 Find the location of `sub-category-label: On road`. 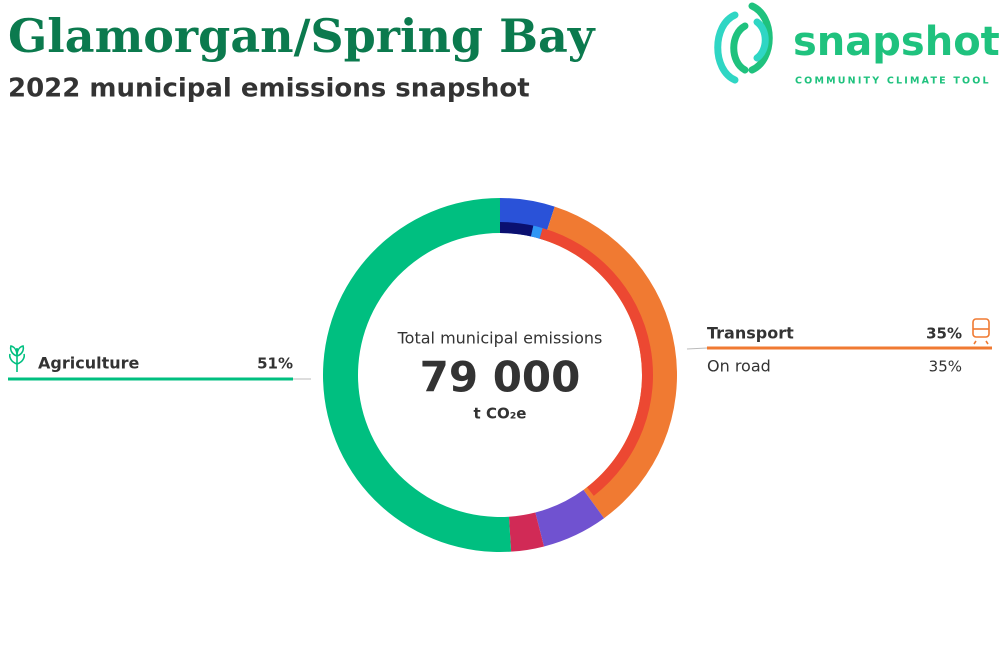

sub-category-label: On road is located at coordinates (739, 366).